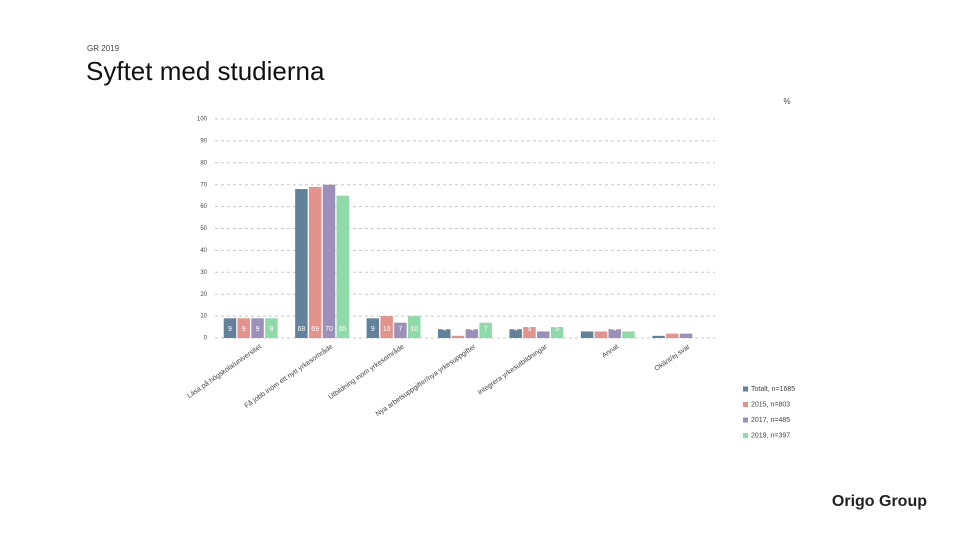 This screenshot has height=540, width=960. Describe the element at coordinates (205, 71) in the screenshot. I see `slide-title: Syftet med studierna` at that location.